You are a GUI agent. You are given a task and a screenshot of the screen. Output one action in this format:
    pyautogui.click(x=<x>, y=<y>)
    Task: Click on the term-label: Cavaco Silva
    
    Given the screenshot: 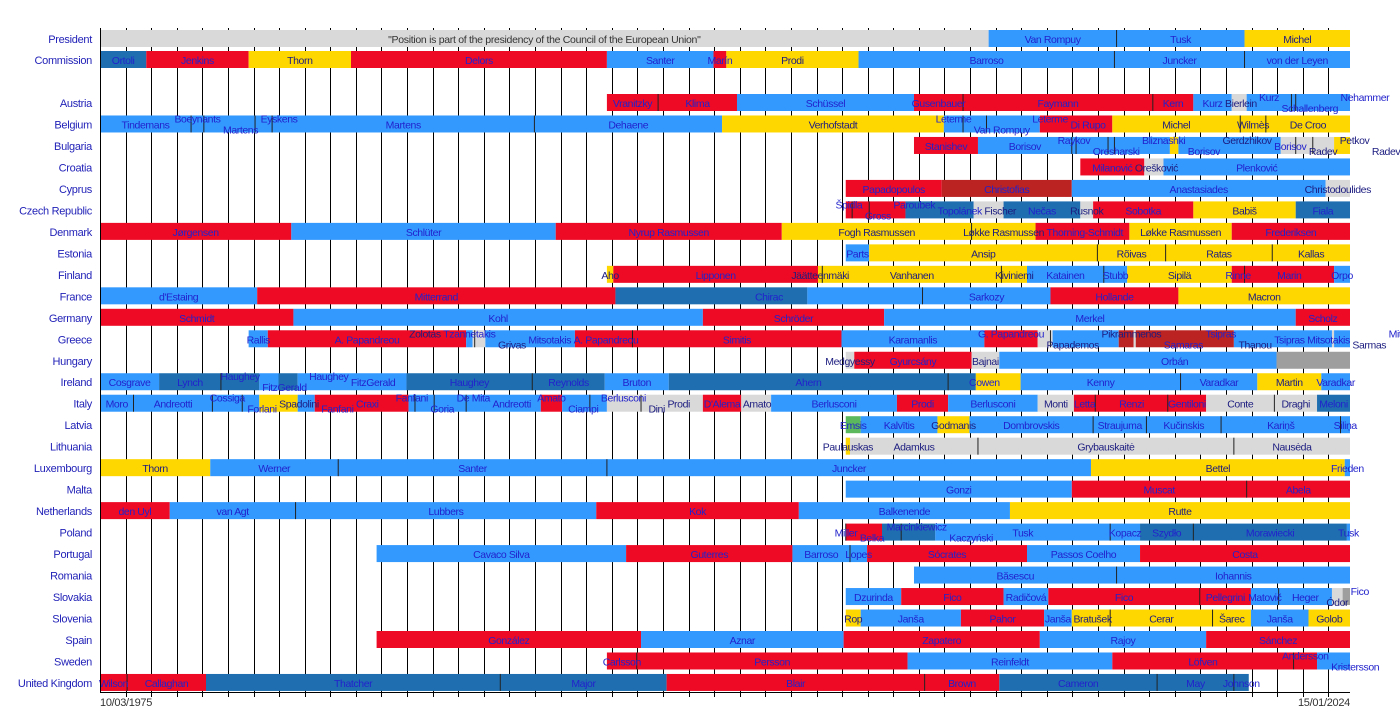 What is the action you would take?
    pyautogui.click(x=501, y=555)
    